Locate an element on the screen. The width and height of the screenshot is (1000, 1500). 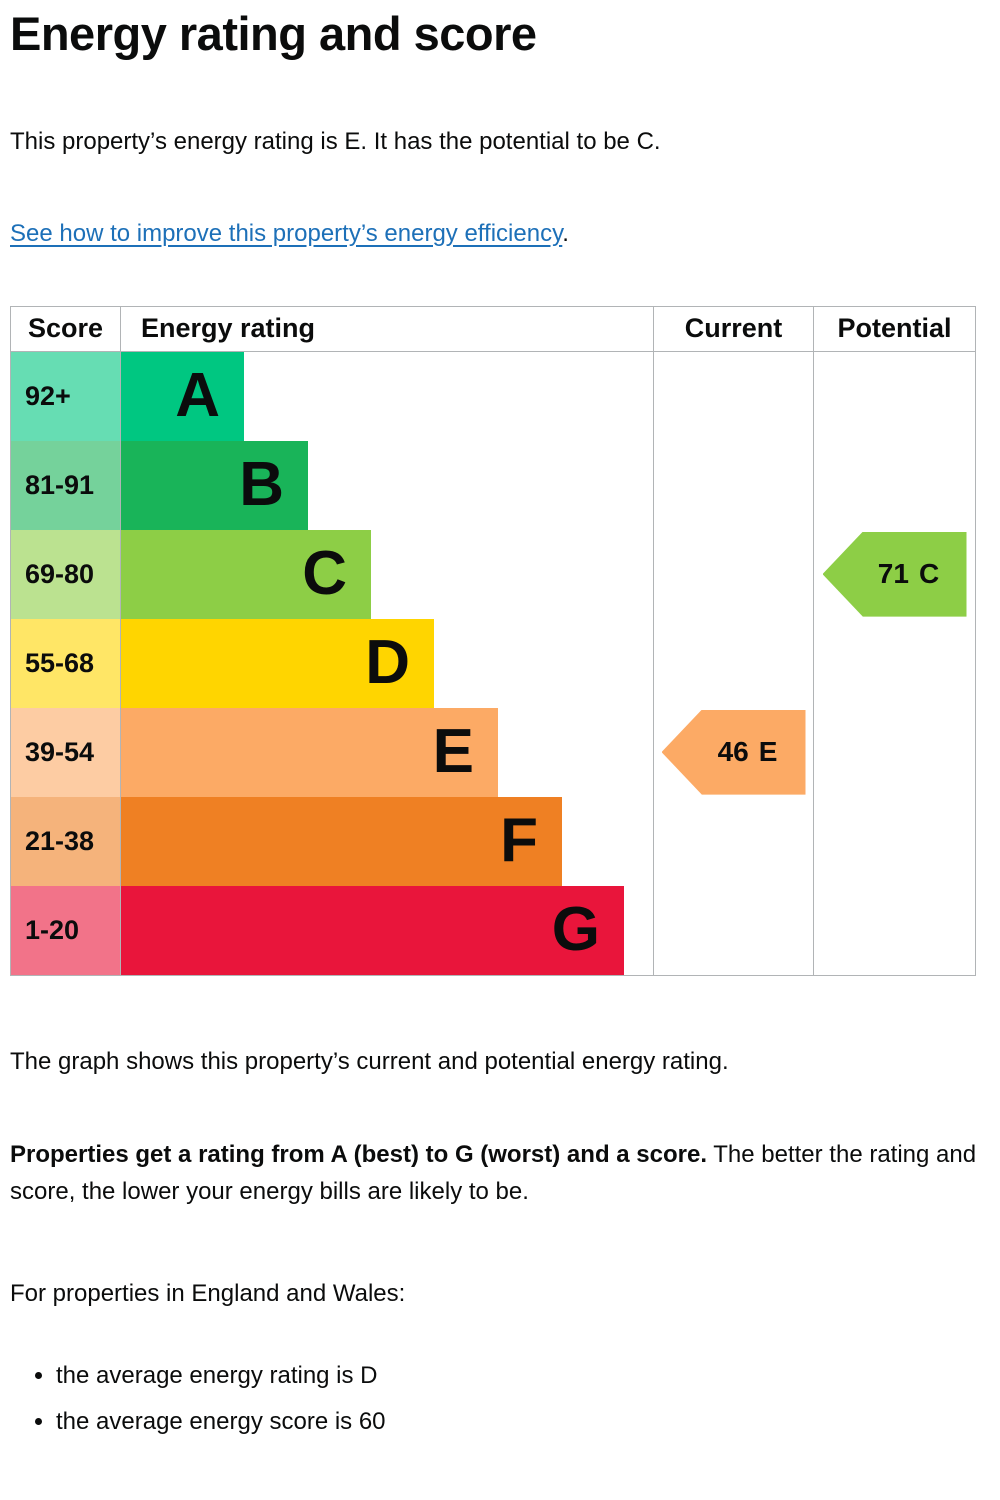
rating-band-bar: B is located at coordinates (214, 485).